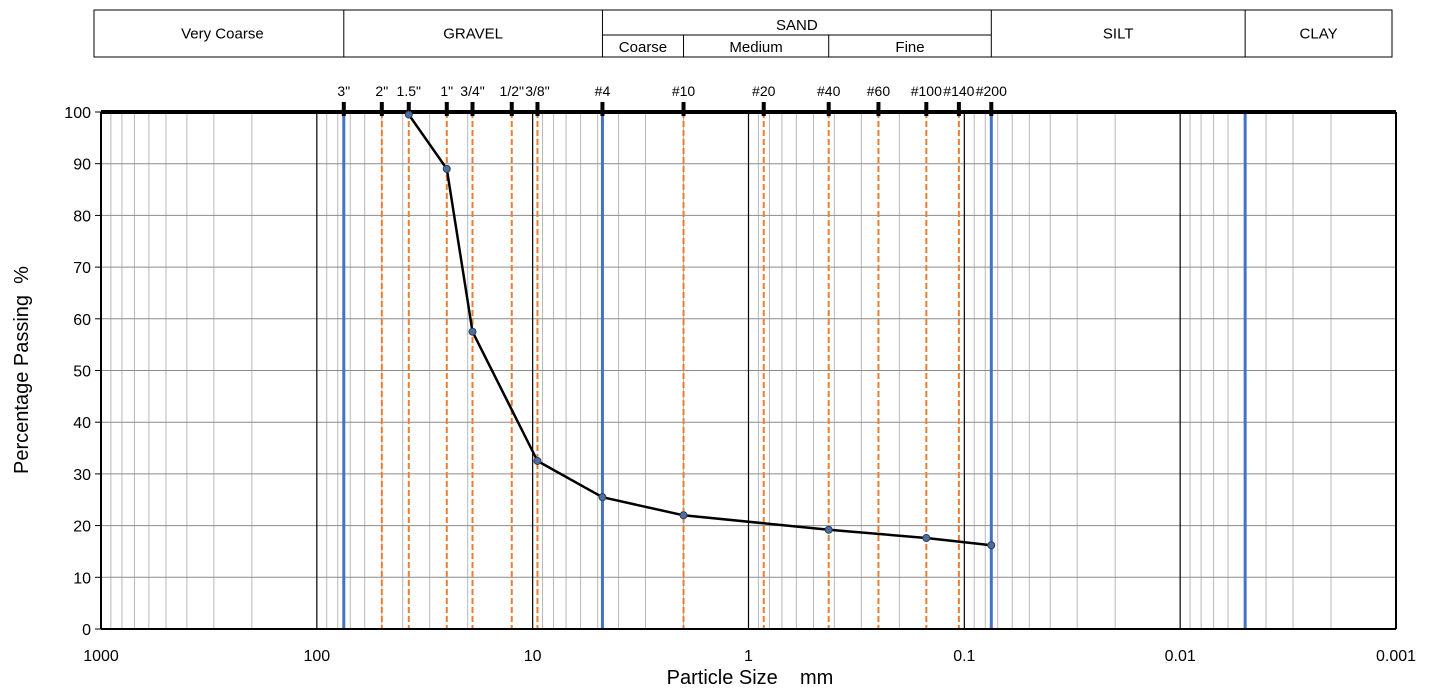 The width and height of the screenshot is (1434, 696). Describe the element at coordinates (533, 656) in the screenshot. I see `x-tick-label: 10` at that location.